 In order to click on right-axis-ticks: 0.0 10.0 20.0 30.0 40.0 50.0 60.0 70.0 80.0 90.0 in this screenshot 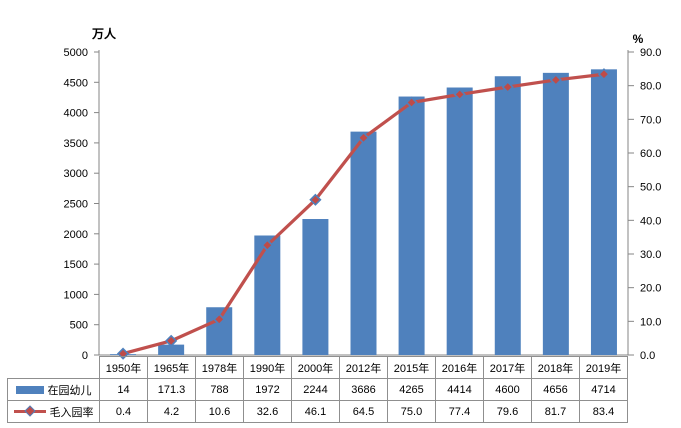, I will do `click(644, 204)`.